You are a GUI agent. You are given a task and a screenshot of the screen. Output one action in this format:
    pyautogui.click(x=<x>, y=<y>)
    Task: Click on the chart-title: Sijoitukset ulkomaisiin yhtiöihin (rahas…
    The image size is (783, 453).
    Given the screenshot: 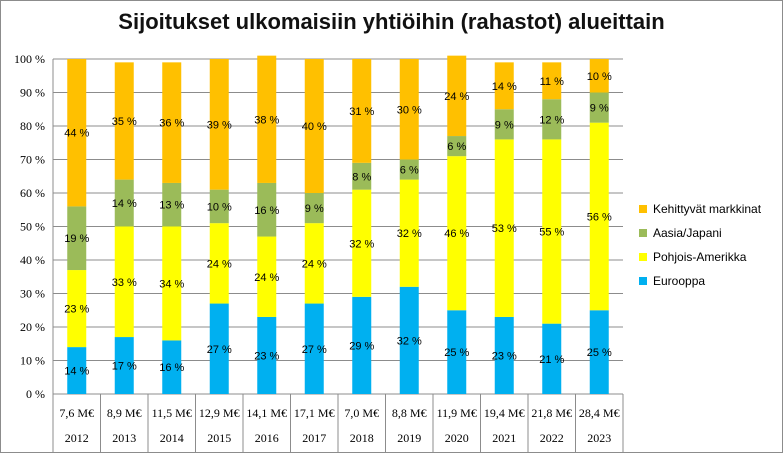 What is the action you would take?
    pyautogui.click(x=391, y=21)
    